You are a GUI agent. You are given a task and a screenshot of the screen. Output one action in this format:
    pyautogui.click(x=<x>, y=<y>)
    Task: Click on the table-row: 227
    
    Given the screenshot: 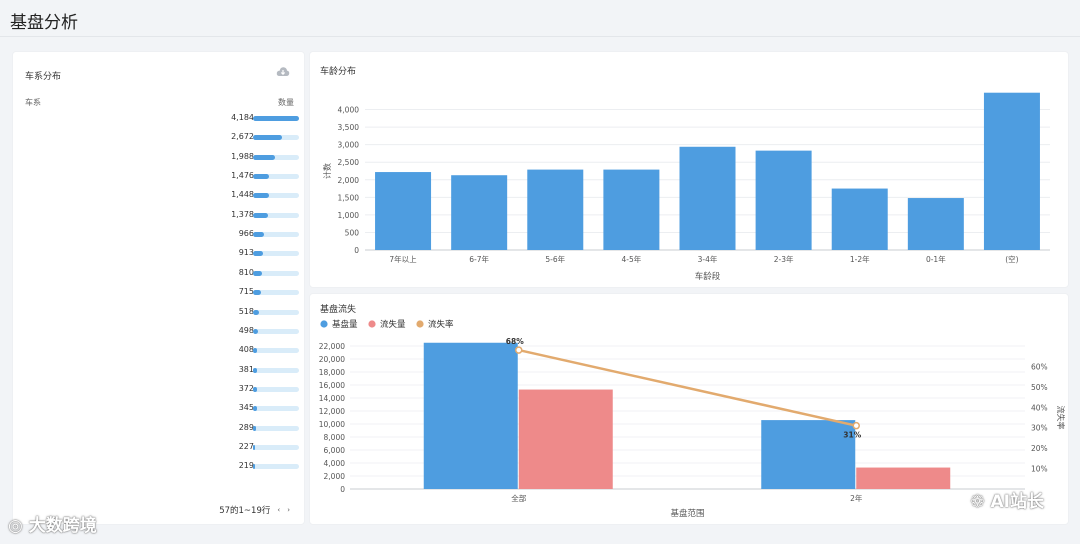 What is the action you would take?
    pyautogui.click(x=159, y=448)
    